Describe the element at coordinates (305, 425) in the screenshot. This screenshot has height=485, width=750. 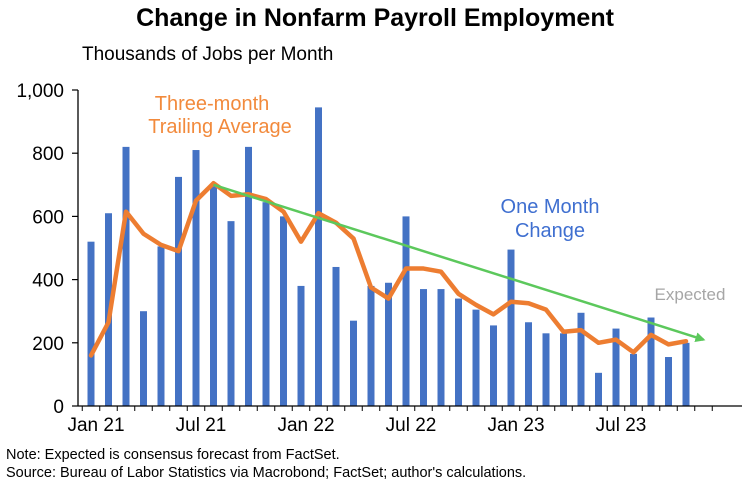
I see `x-tick-label: Jan 22` at that location.